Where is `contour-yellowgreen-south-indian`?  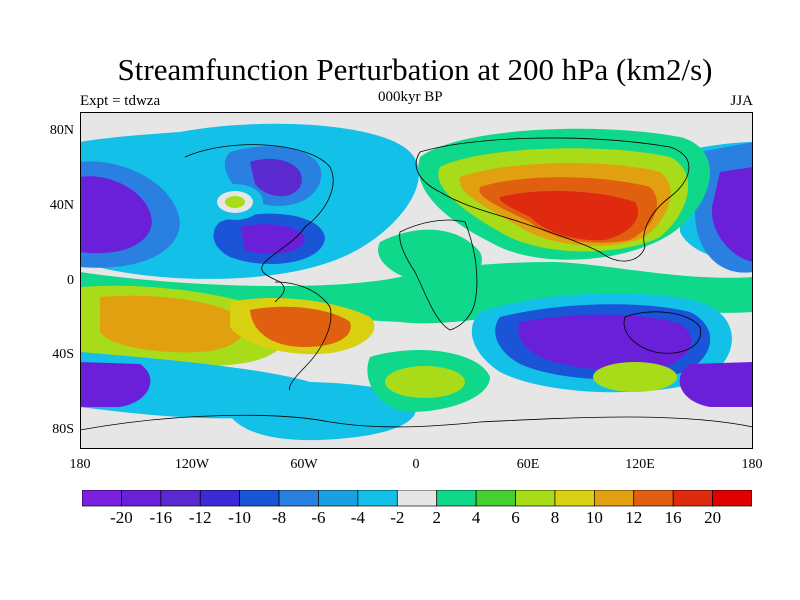 contour-yellowgreen-south-indian is located at coordinates (635, 377).